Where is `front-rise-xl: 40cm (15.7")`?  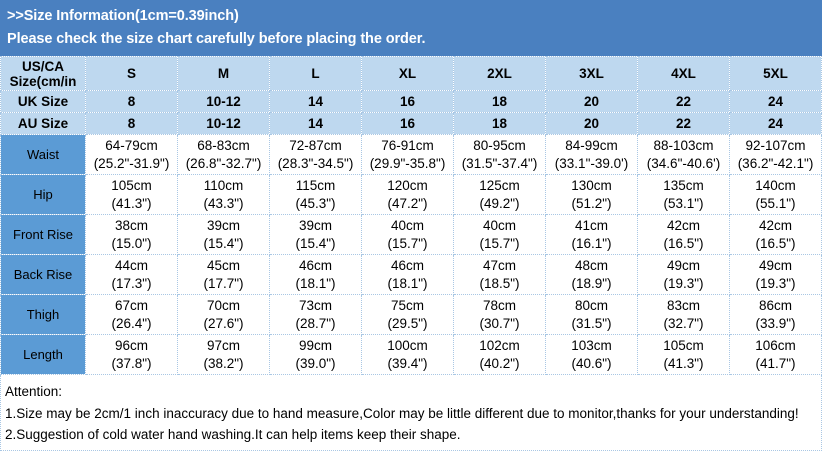
front-rise-xl: 40cm (15.7") is located at coordinates (407, 234).